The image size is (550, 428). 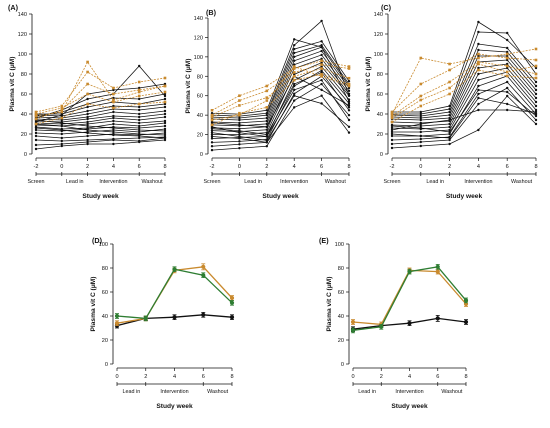 I want to click on y-axis-label: Plasma vit C (μM), so click(x=188, y=86).